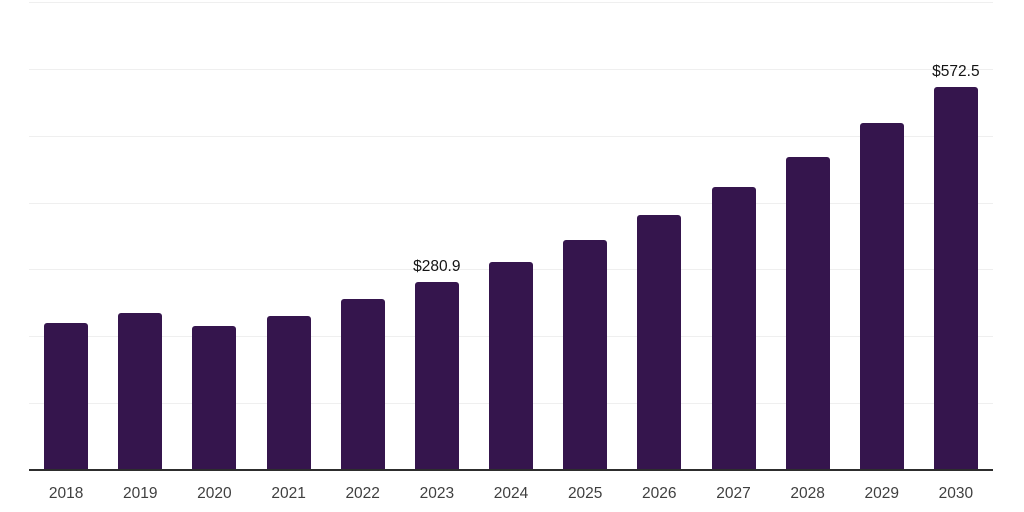  I want to click on x-tick-label-2018: 2018, so click(66, 493).